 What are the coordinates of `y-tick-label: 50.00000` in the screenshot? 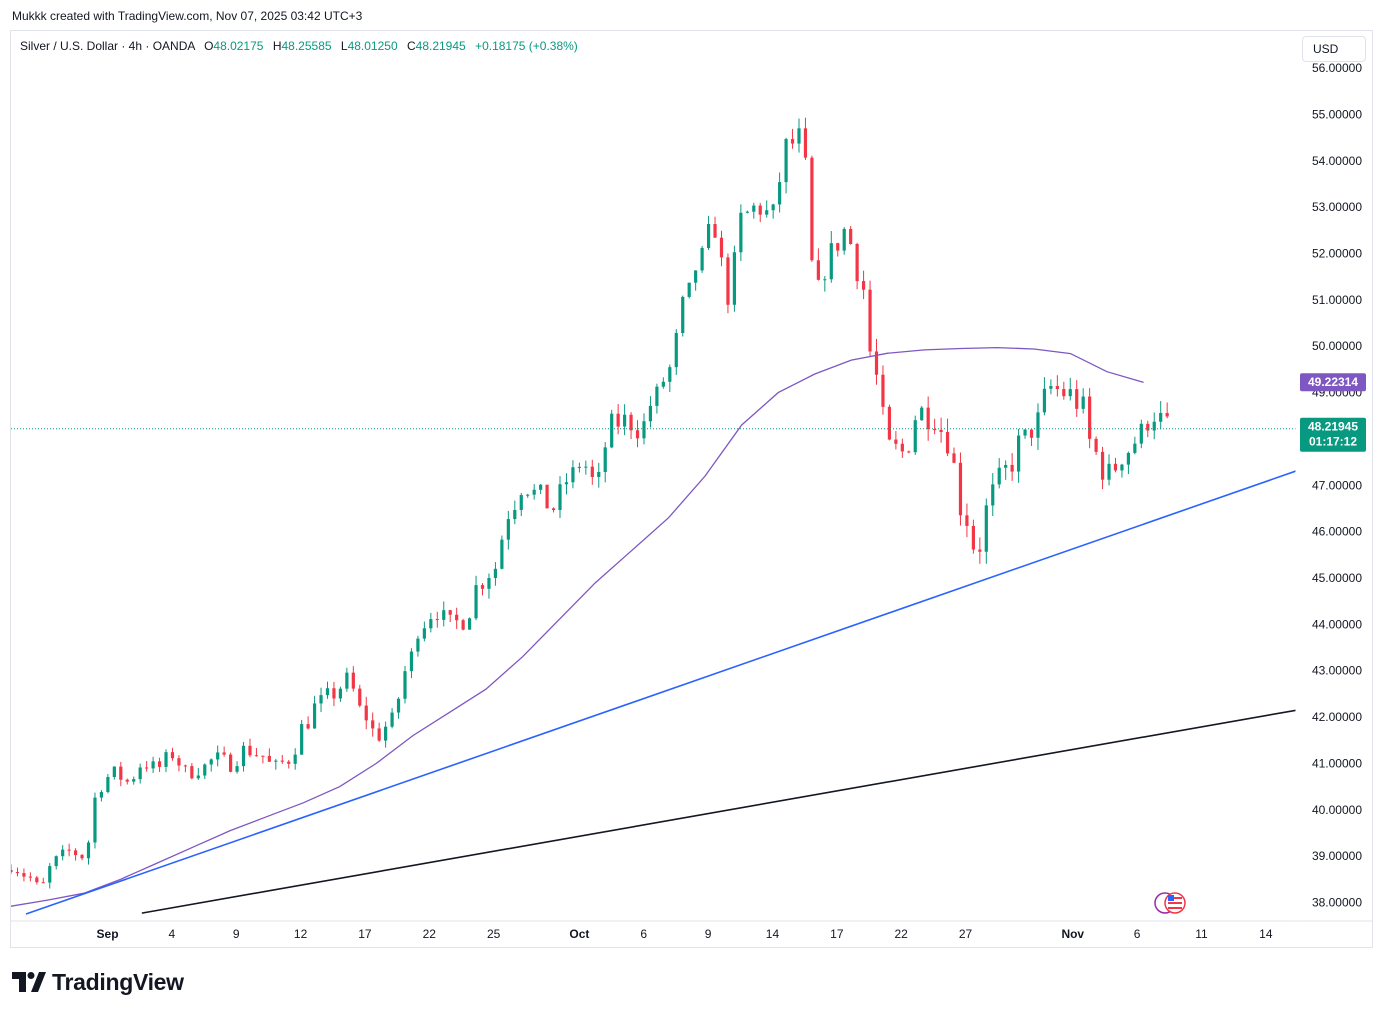 It's located at (1337, 346).